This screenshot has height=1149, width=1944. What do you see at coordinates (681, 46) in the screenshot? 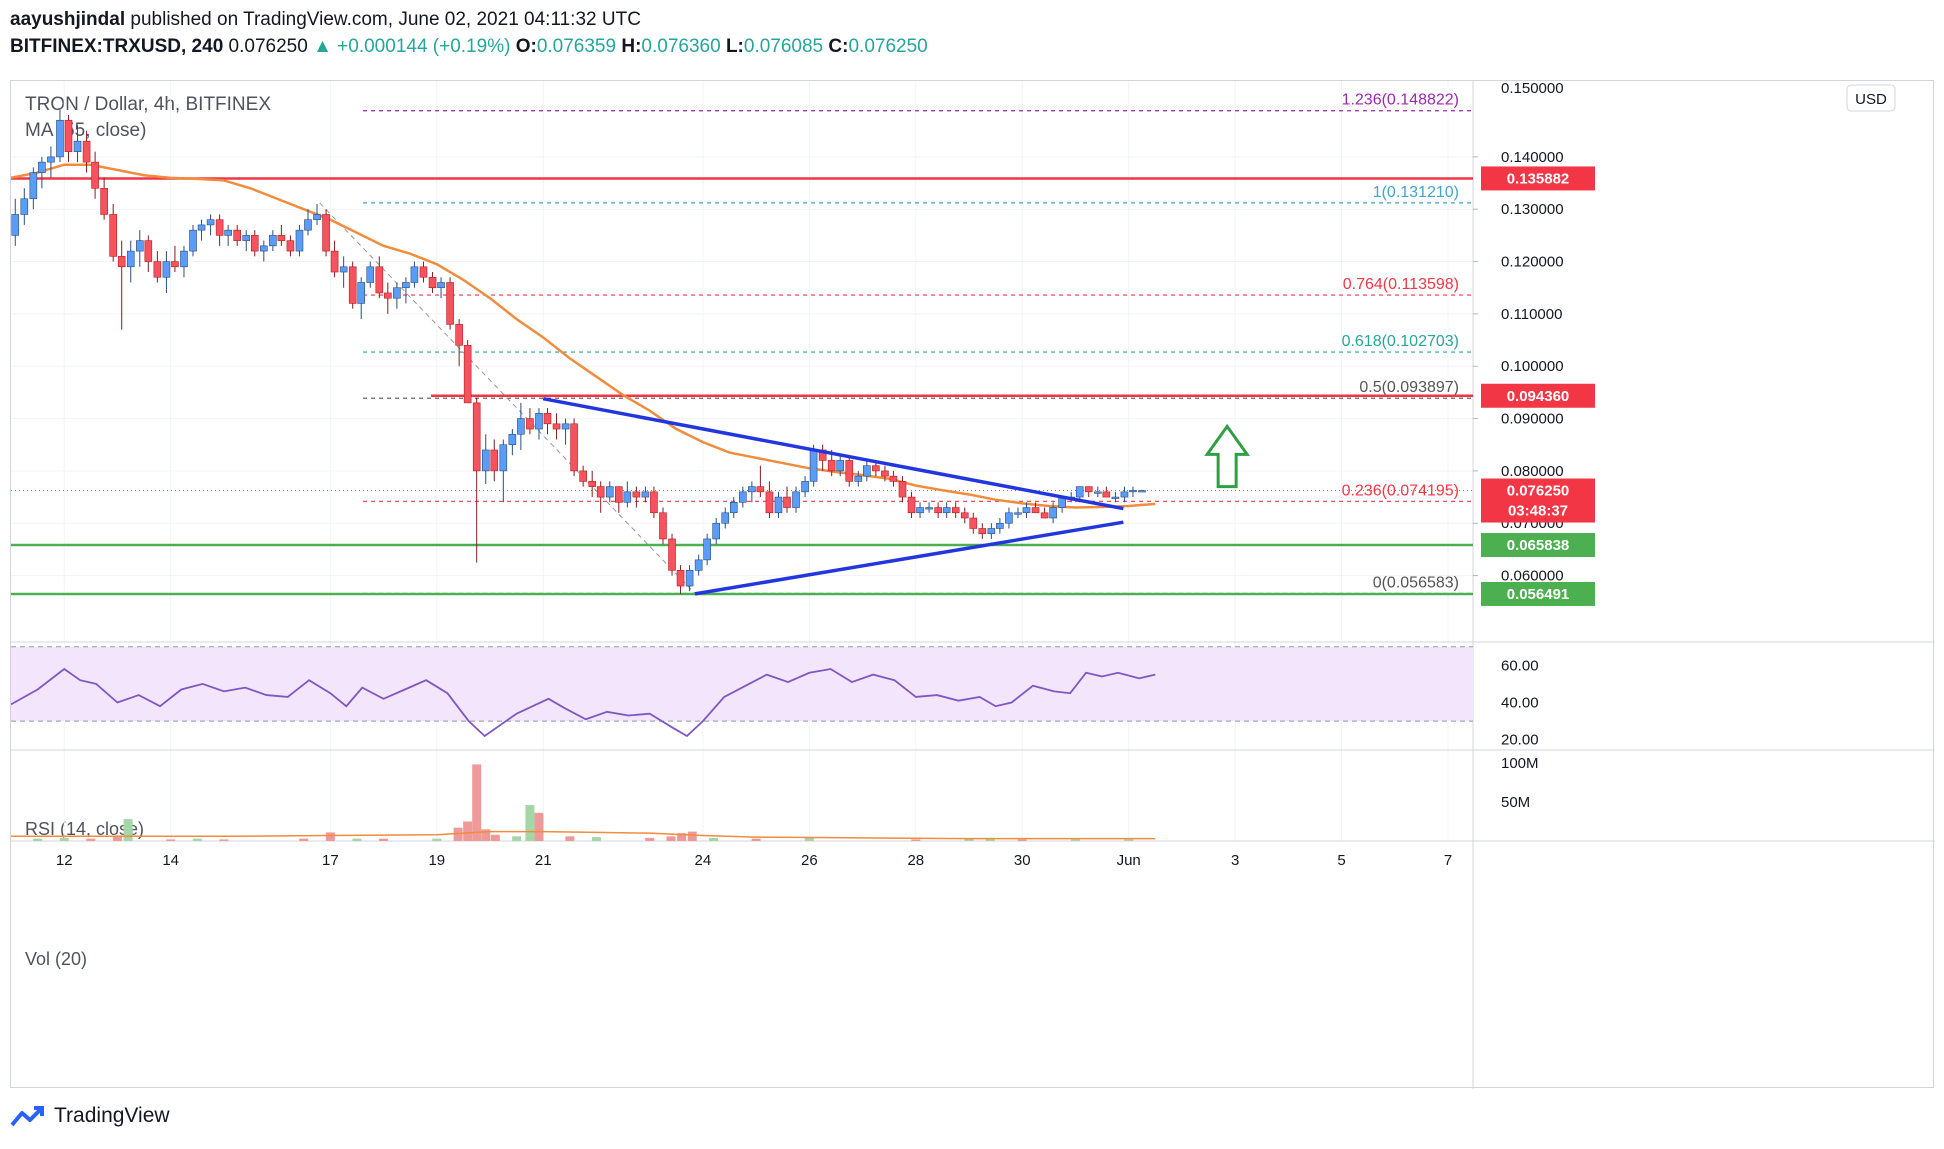
I see `high-value: 0.076360` at bounding box center [681, 46].